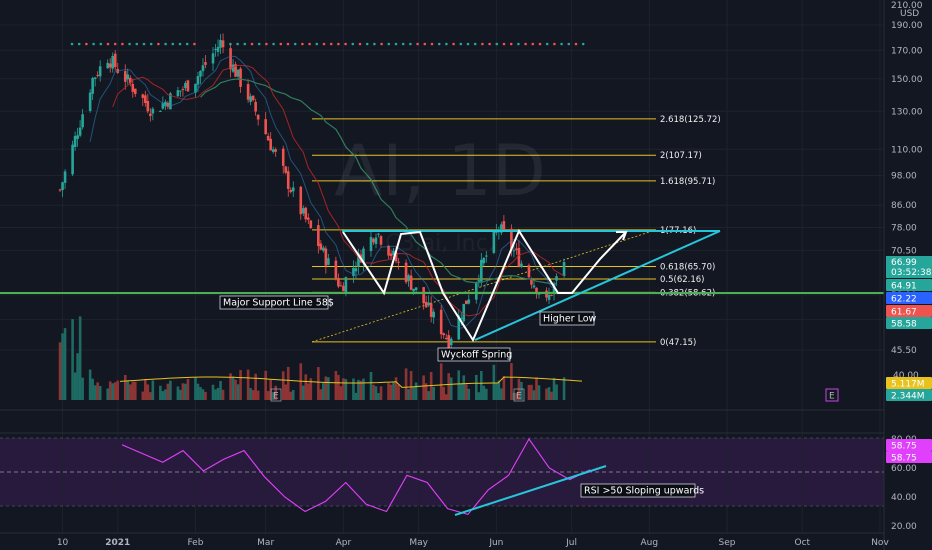  What do you see at coordinates (622, 236) in the screenshot?
I see `pattern-arrow` at bounding box center [622, 236].